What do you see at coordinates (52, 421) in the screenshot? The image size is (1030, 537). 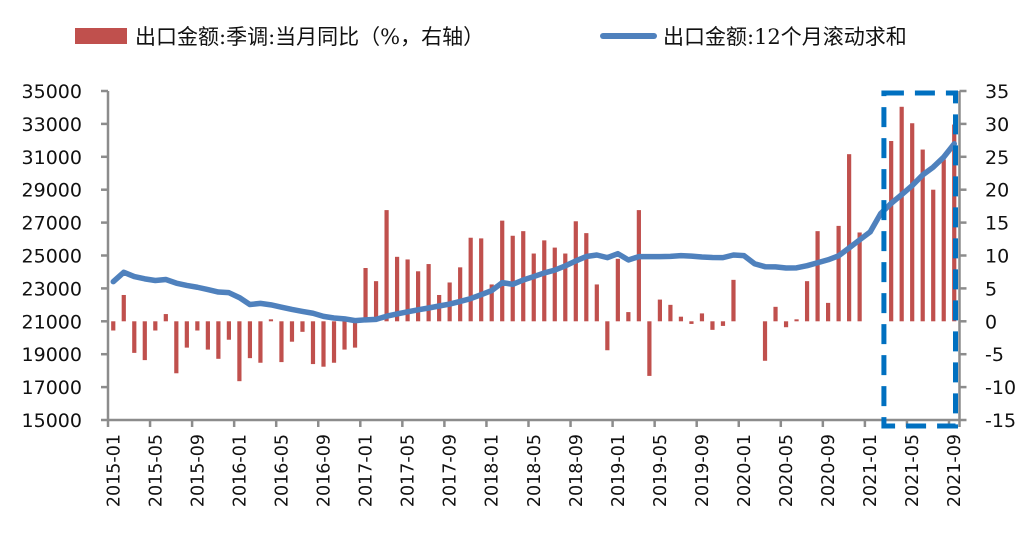 I see `left-axis-tick-label: 15000` at bounding box center [52, 421].